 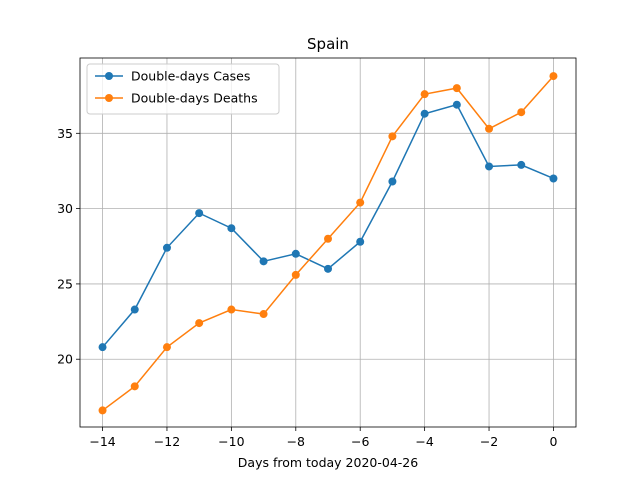 What do you see at coordinates (102, 441) in the screenshot?
I see `x-tick-label: −14` at bounding box center [102, 441].